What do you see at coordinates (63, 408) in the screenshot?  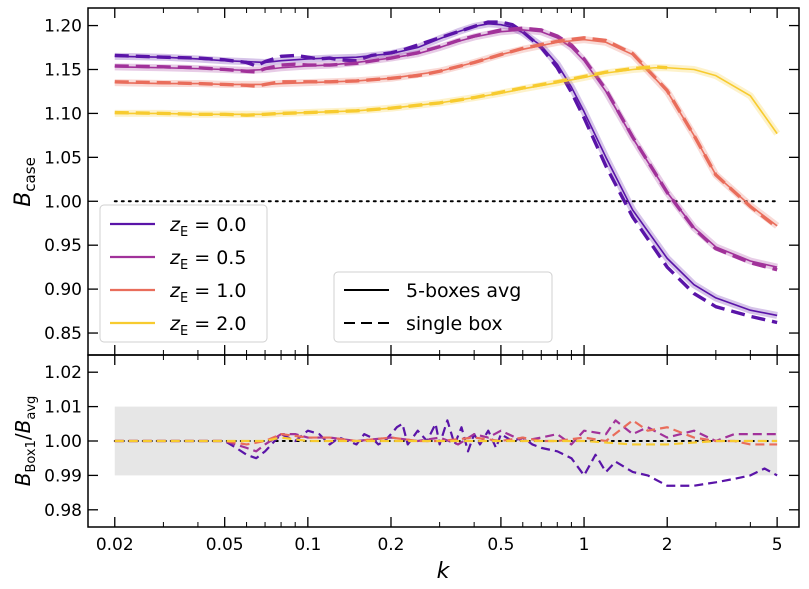 I see `bottom-y-tick-label-3: 1.01` at bounding box center [63, 408].